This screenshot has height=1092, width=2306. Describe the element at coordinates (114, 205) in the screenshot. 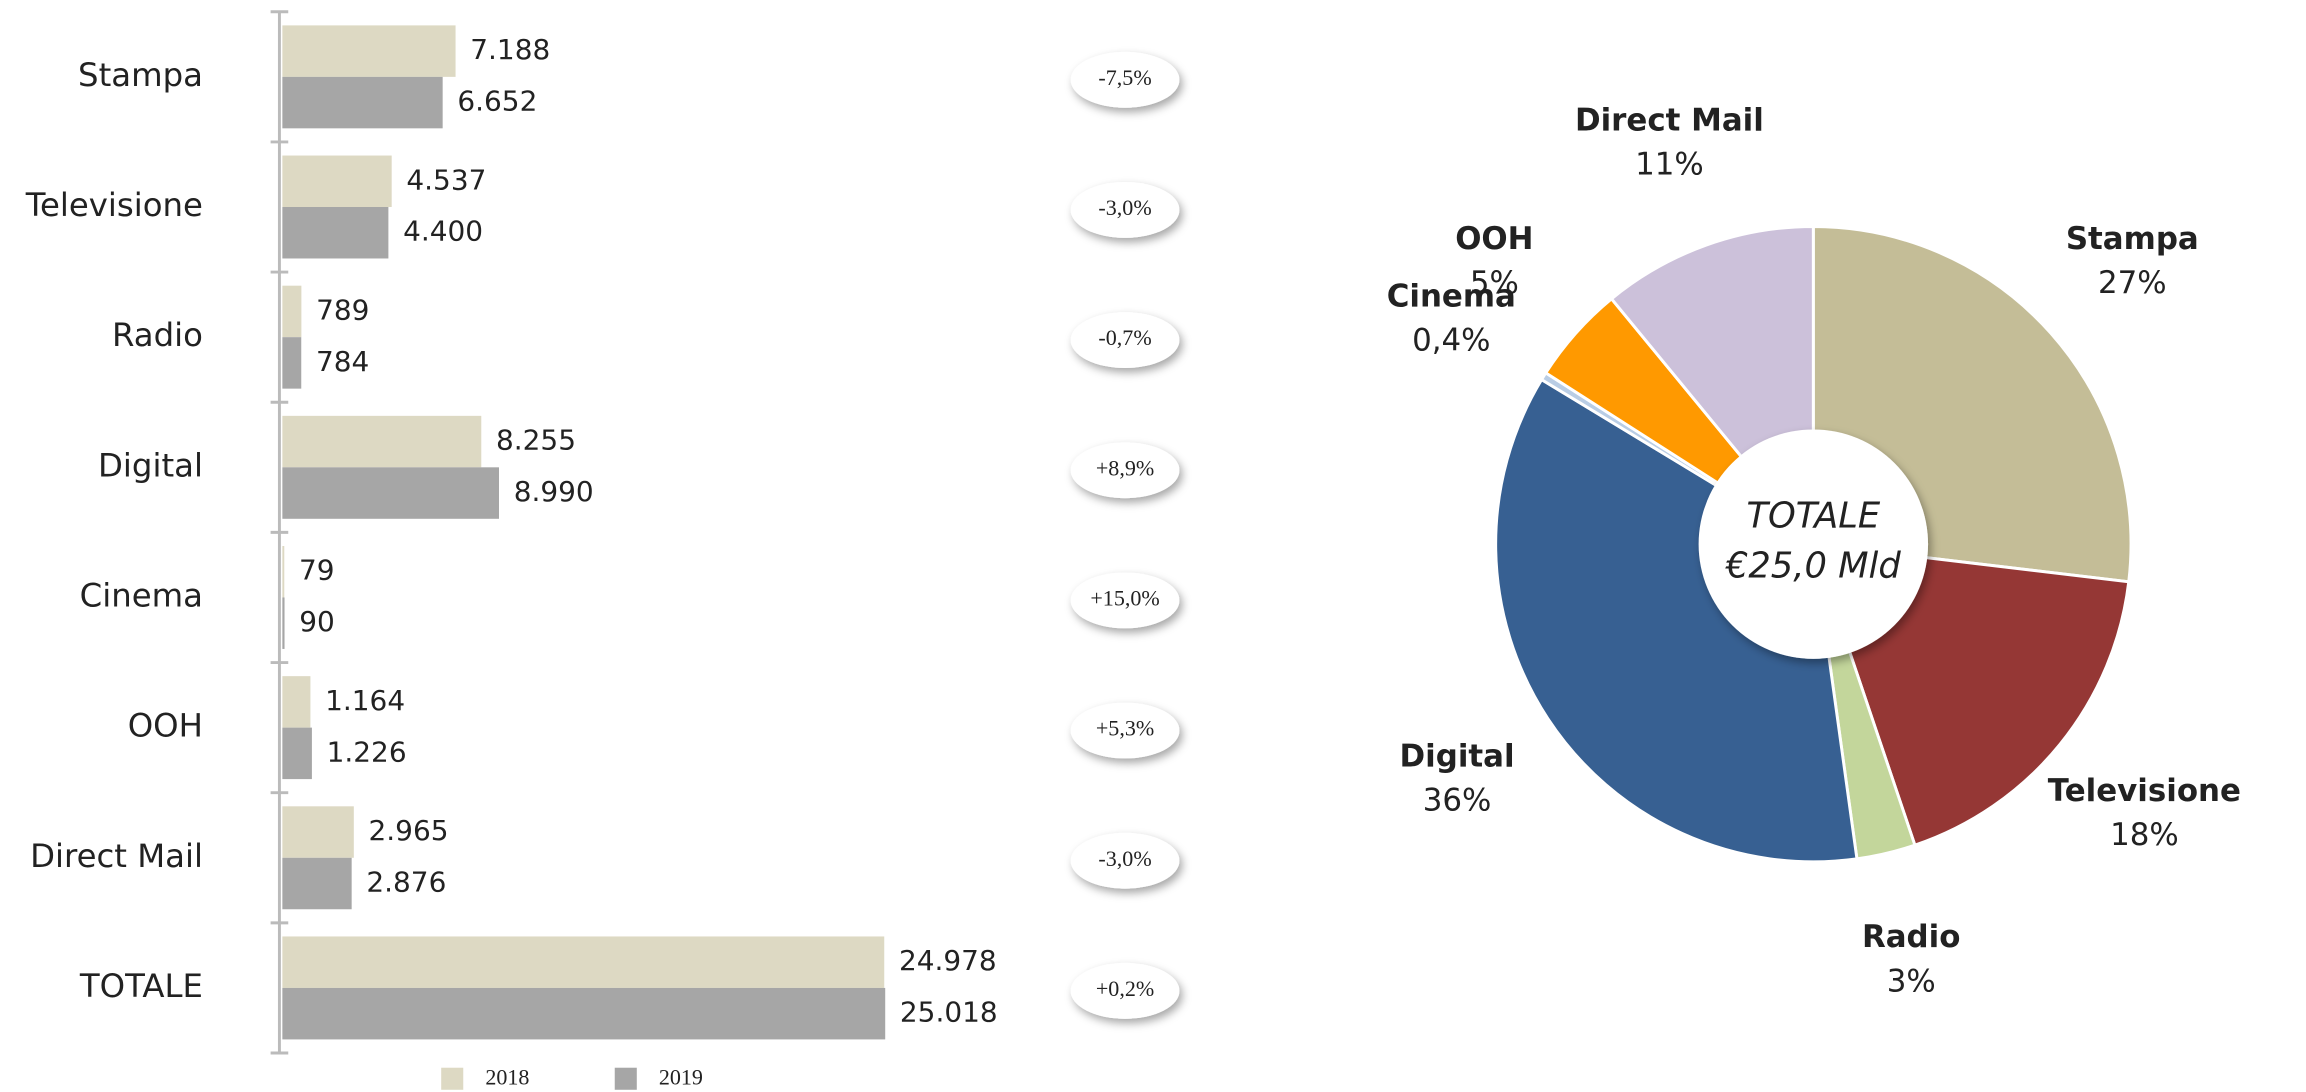

I see `category-label: Televisione` at that location.